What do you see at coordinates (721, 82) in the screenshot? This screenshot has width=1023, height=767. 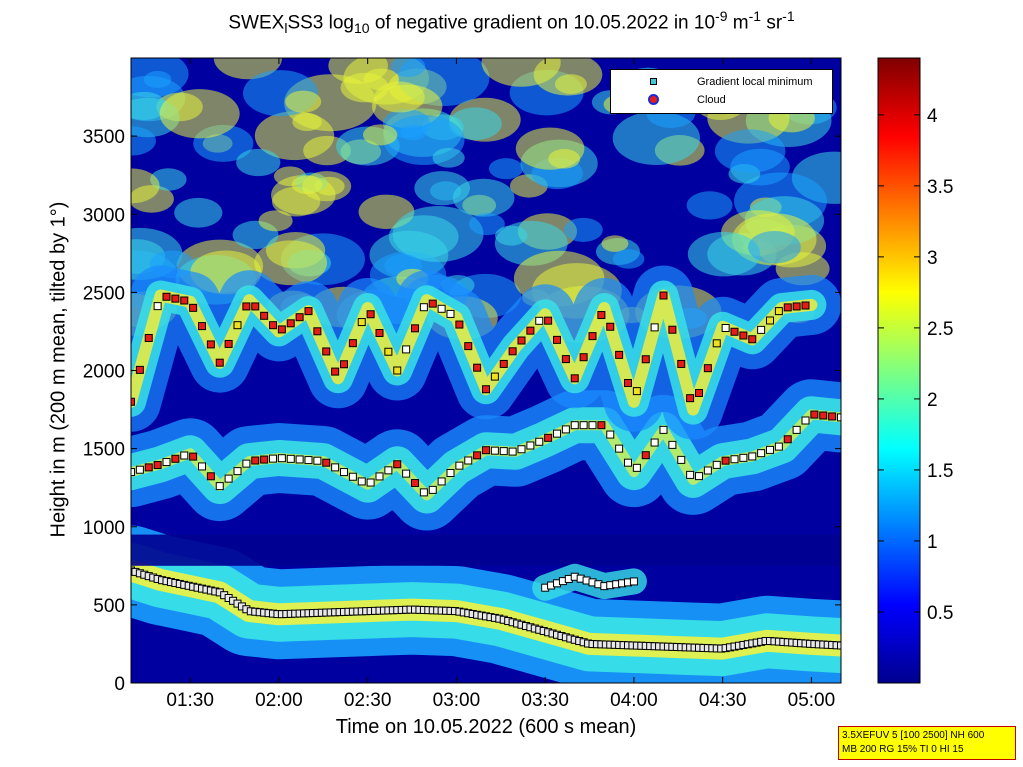 I see `legend-entry-gradient: Gradient local minimum` at bounding box center [721, 82].